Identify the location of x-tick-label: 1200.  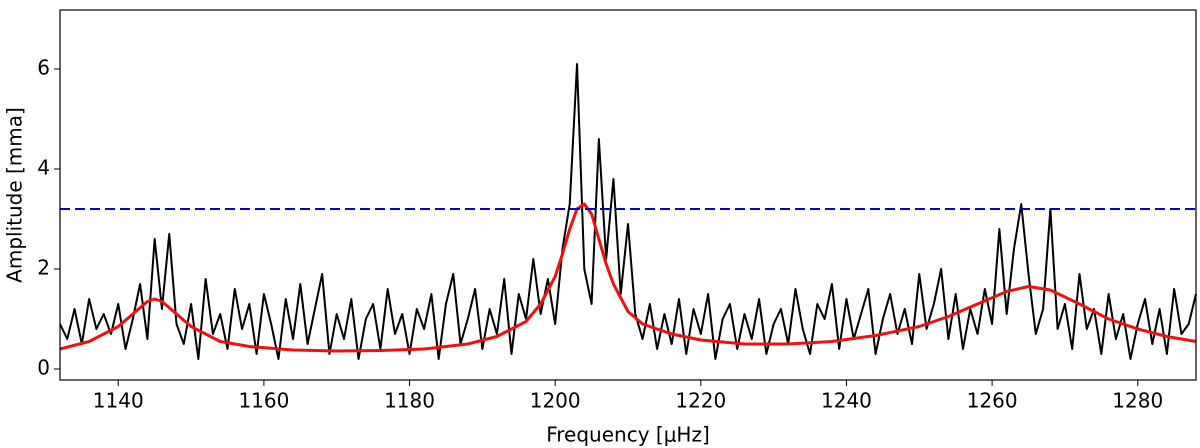
(555, 401).